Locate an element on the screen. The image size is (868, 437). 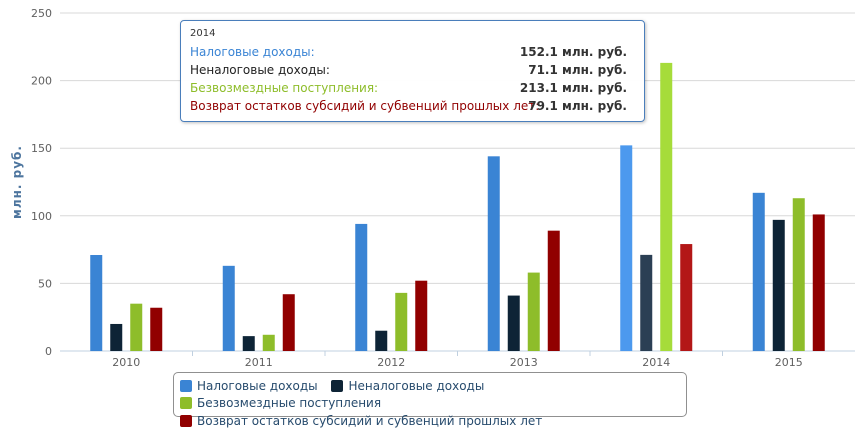
y-tick-label: 50 is located at coordinates (45, 283).